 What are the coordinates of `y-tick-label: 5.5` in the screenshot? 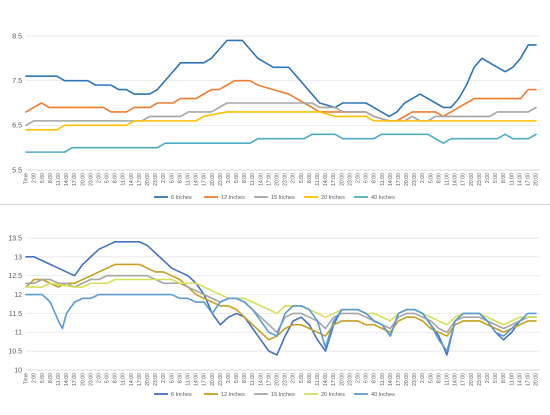 It's located at (17, 170).